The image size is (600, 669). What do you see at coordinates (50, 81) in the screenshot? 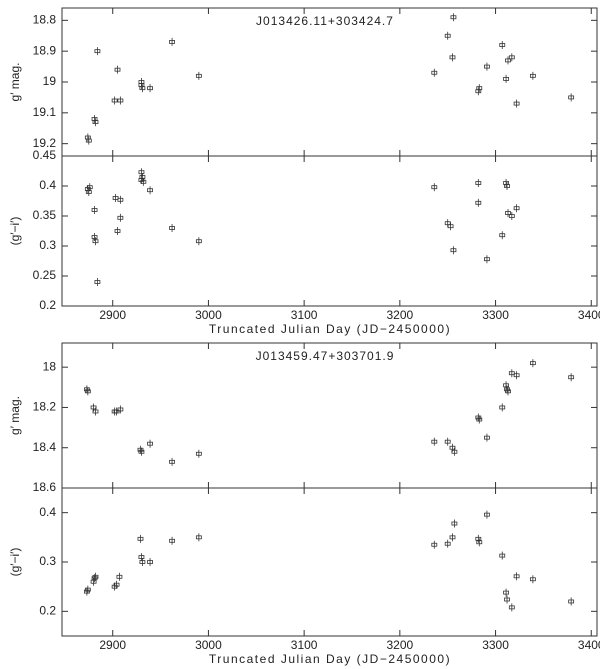
I see `y-tick-label: 19` at bounding box center [50, 81].